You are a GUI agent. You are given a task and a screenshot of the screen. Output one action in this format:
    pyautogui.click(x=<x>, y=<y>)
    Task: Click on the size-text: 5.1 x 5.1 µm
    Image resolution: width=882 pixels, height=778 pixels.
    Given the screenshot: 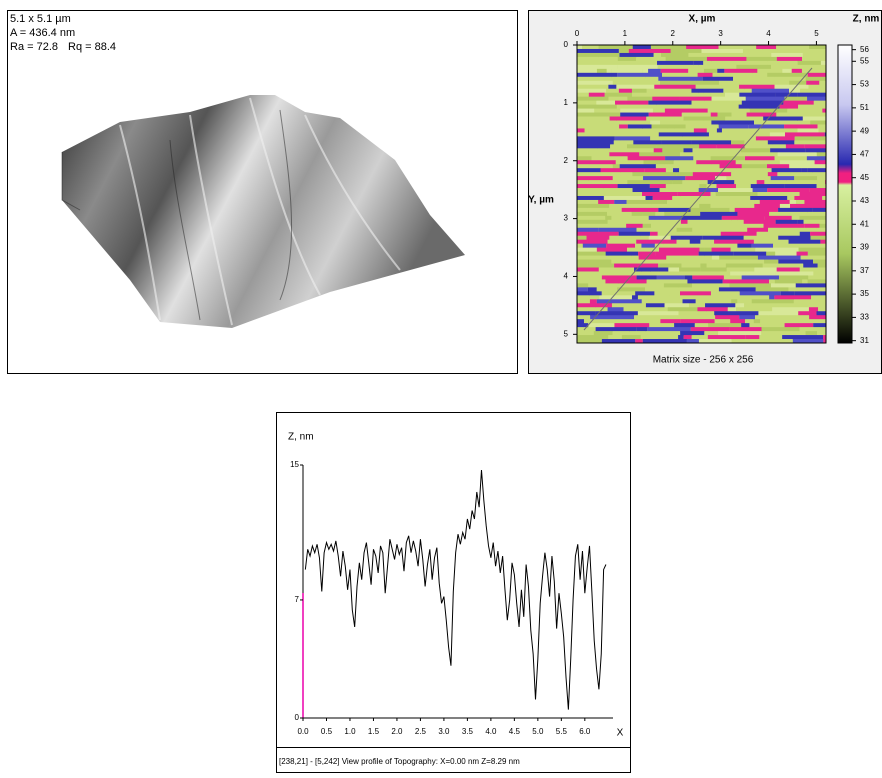 What is the action you would take?
    pyautogui.click(x=40, y=19)
    